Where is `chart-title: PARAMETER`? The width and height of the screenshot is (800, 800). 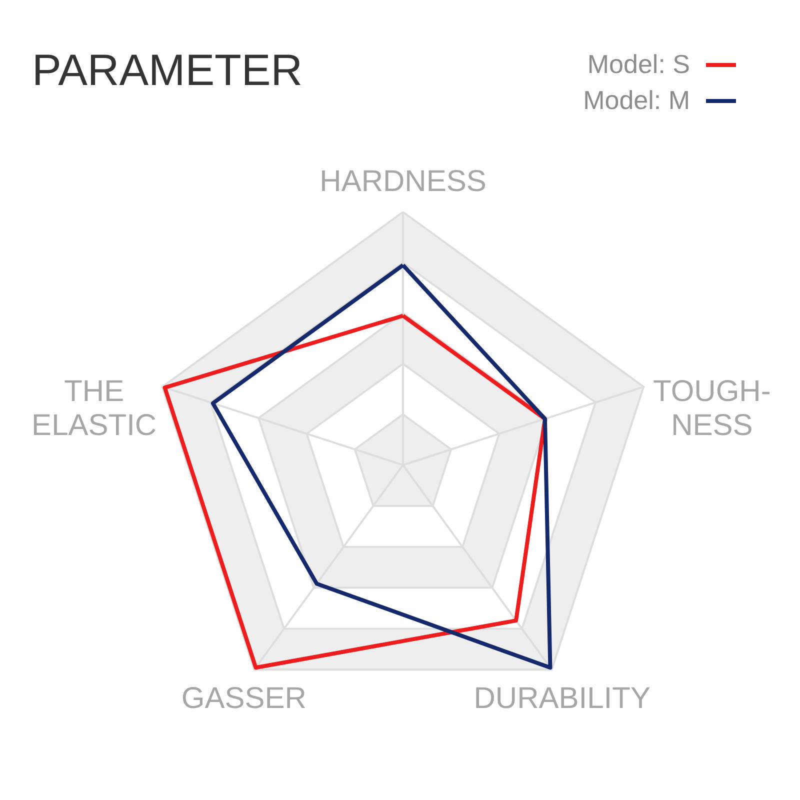 chart-title: PARAMETER is located at coordinates (167, 70).